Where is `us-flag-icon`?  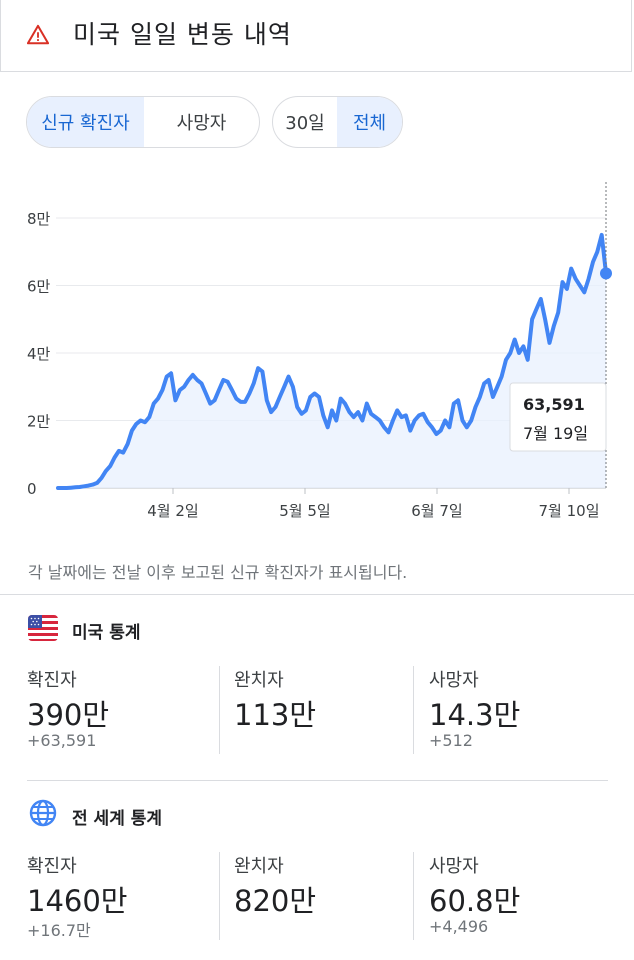
us-flag-icon is located at coordinates (43, 628).